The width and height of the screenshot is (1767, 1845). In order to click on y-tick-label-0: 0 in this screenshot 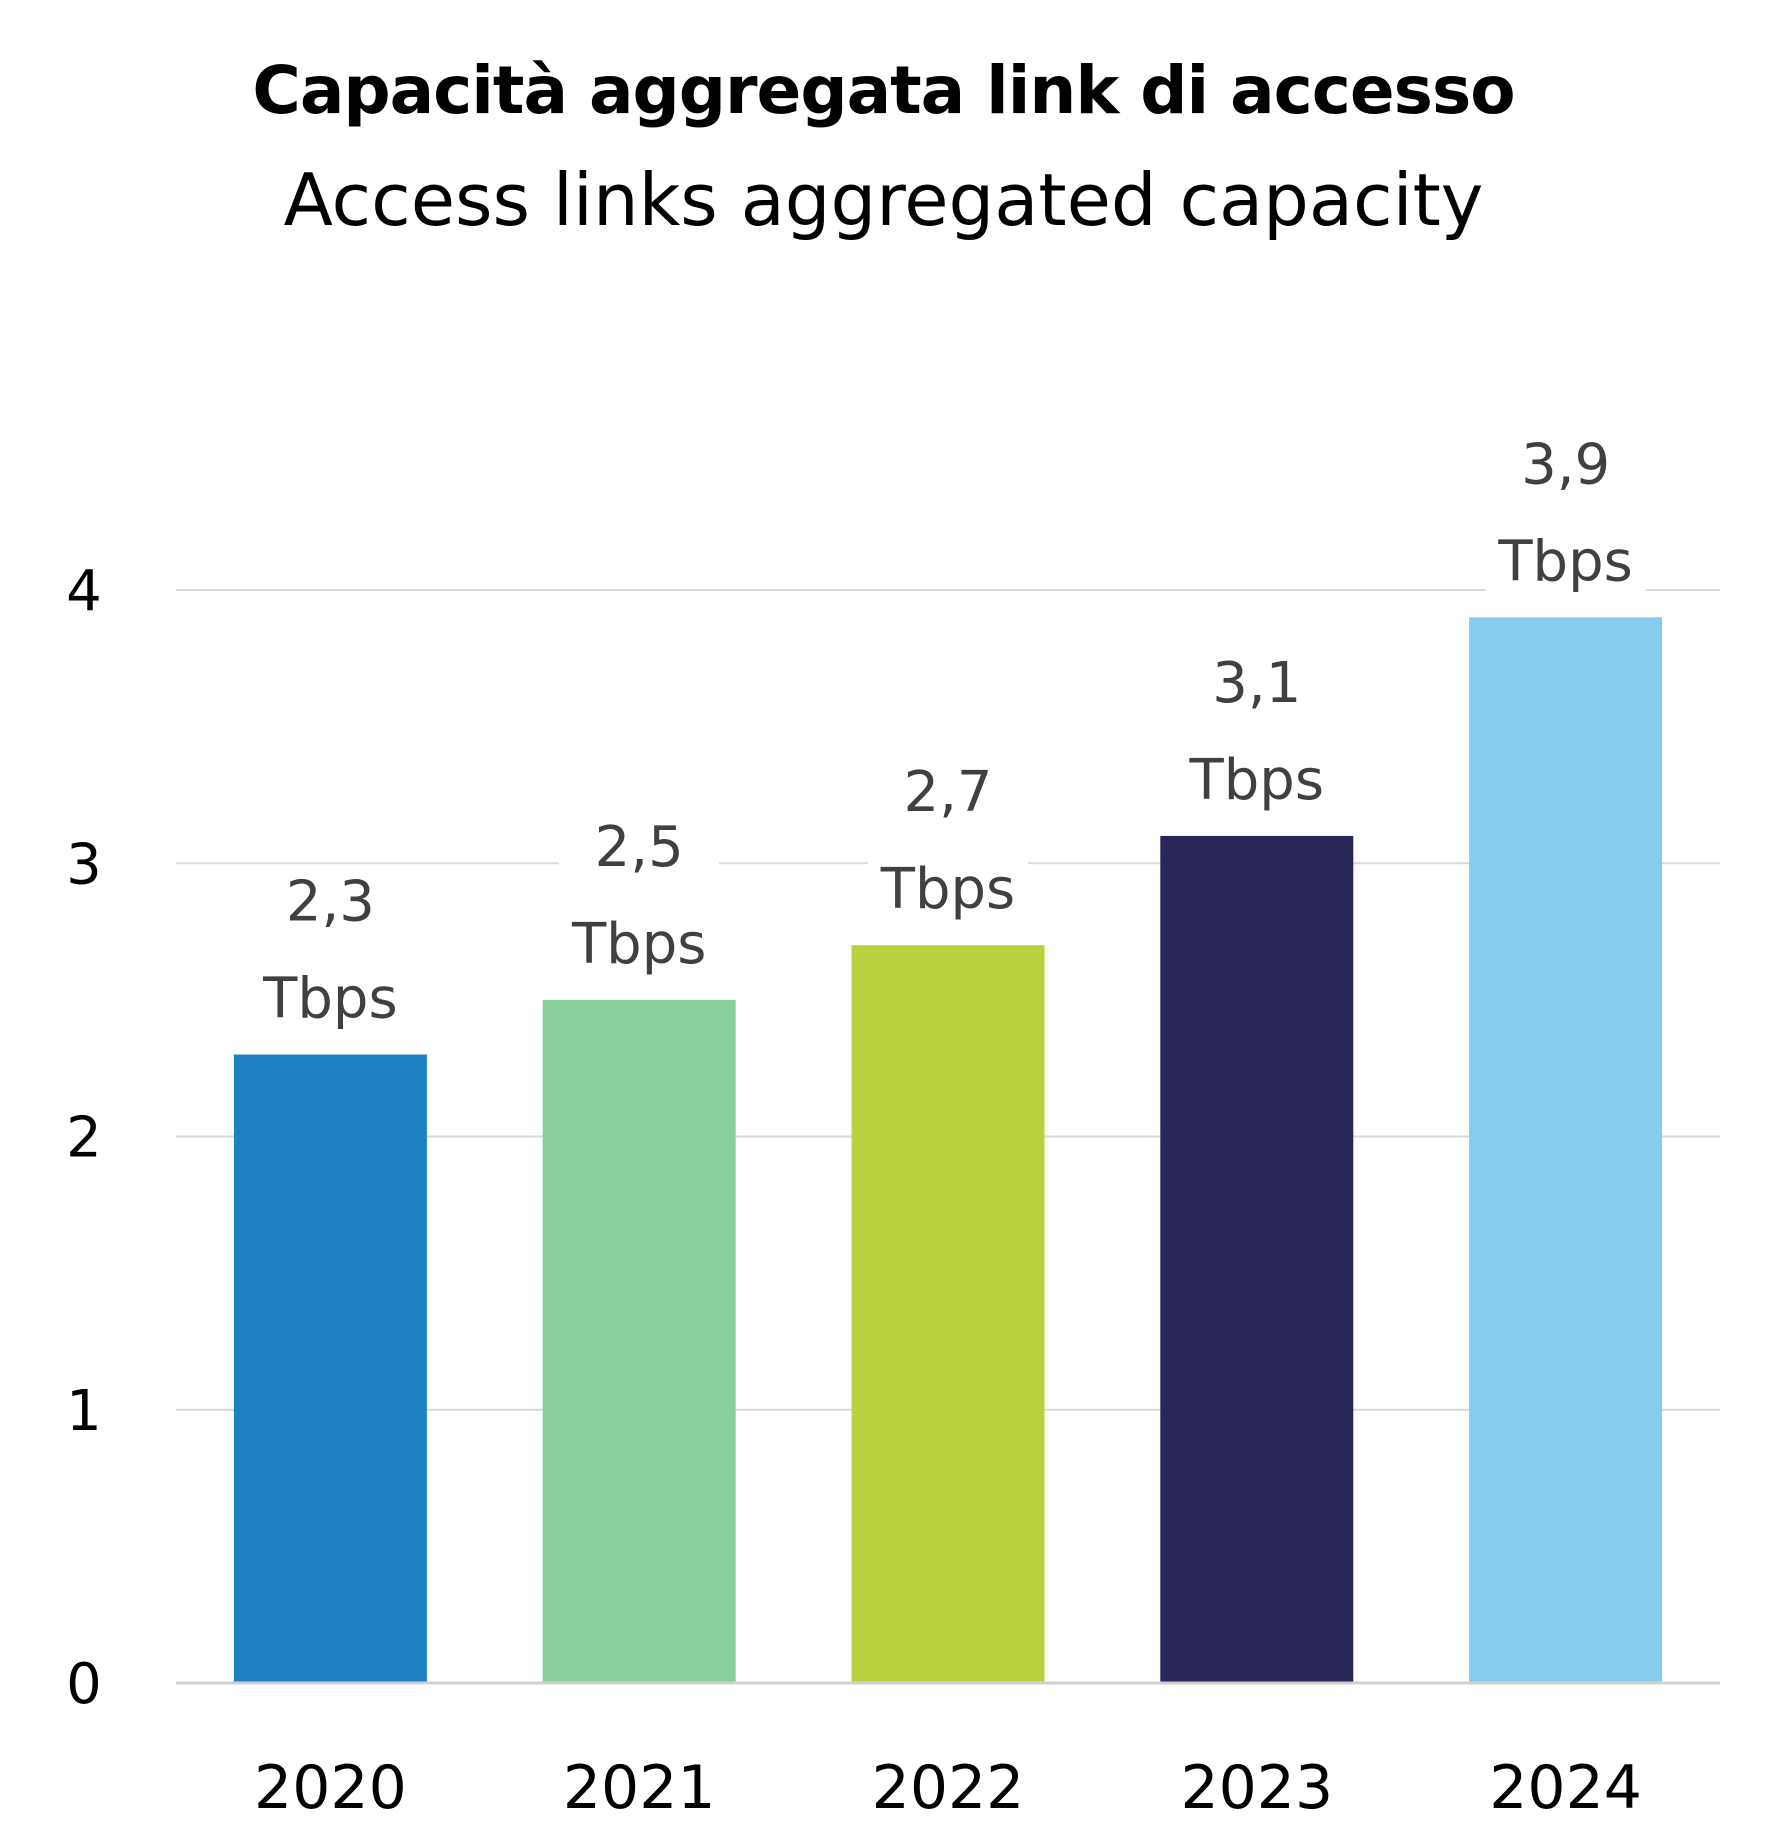, I will do `click(84, 1684)`.